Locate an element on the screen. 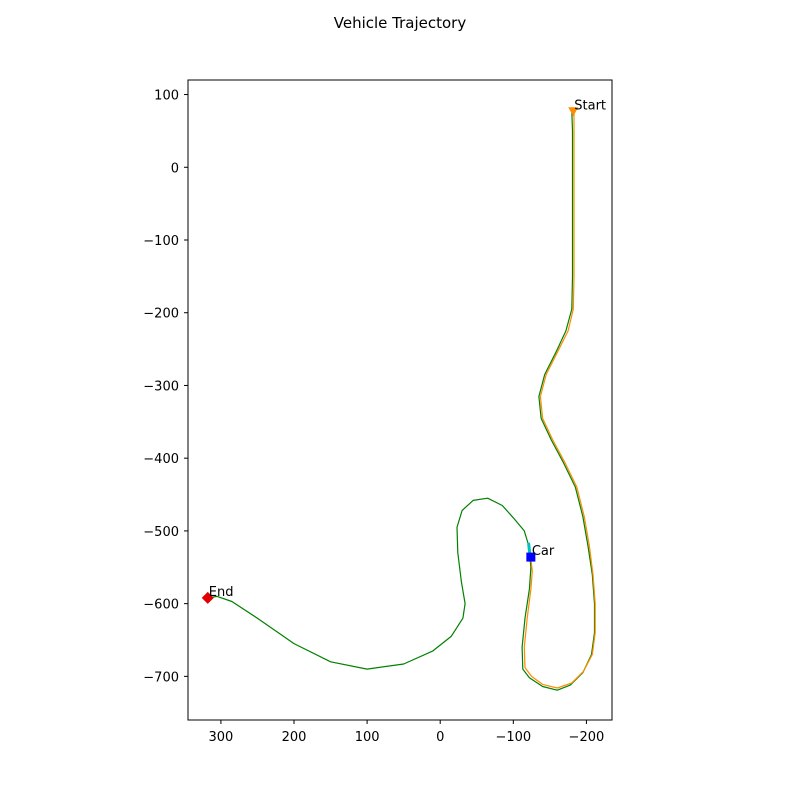 The image size is (800, 800). start-marker is located at coordinates (573, 112).